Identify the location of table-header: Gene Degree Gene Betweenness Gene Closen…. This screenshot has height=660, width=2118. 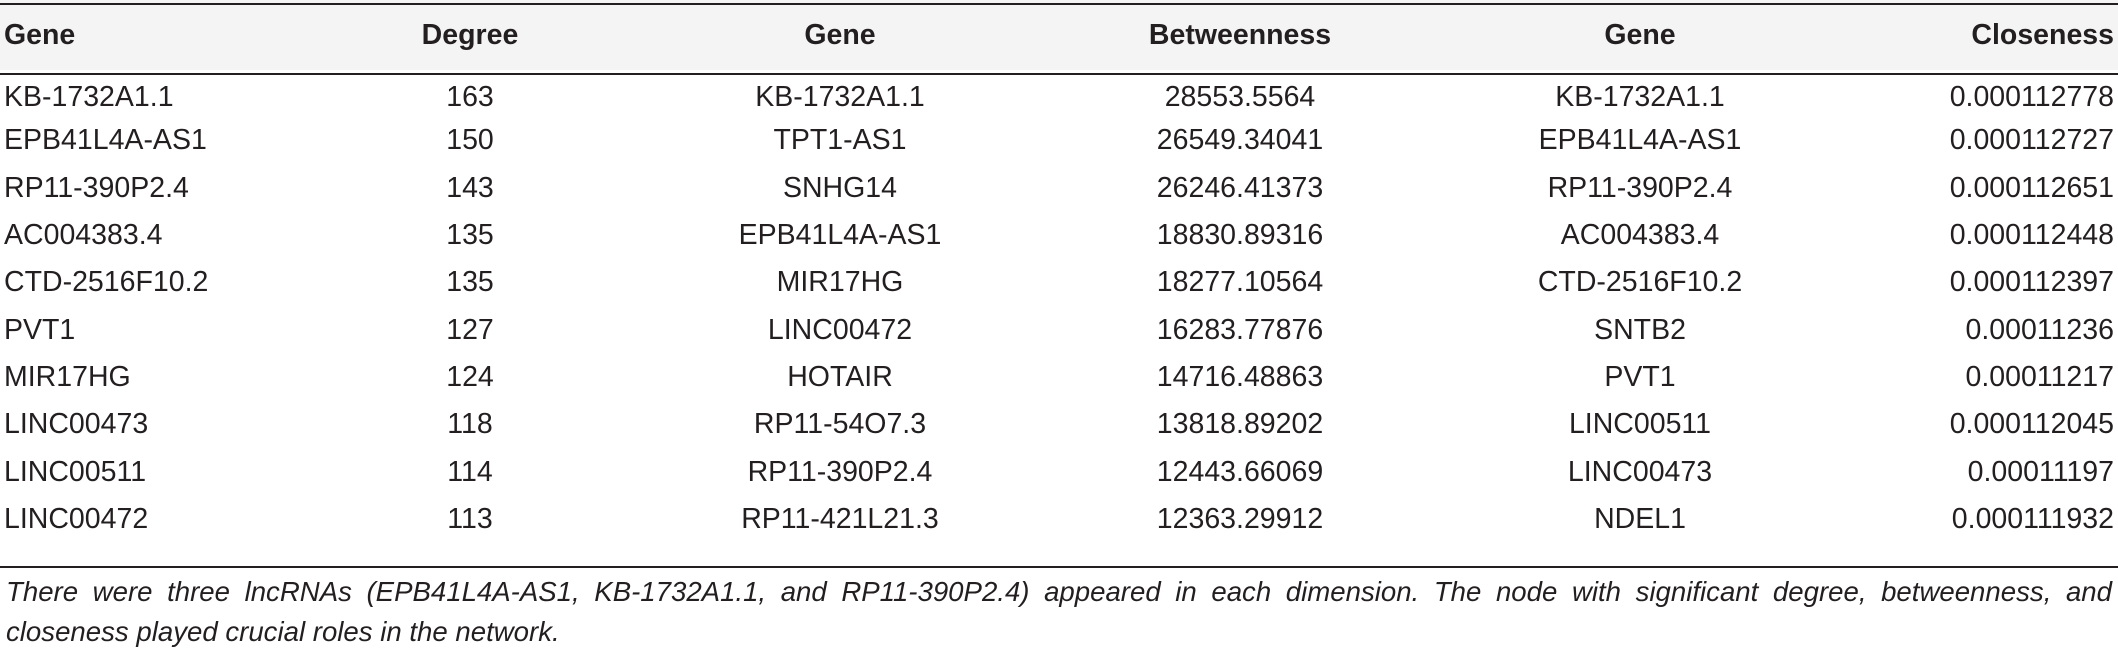
(1059, 35).